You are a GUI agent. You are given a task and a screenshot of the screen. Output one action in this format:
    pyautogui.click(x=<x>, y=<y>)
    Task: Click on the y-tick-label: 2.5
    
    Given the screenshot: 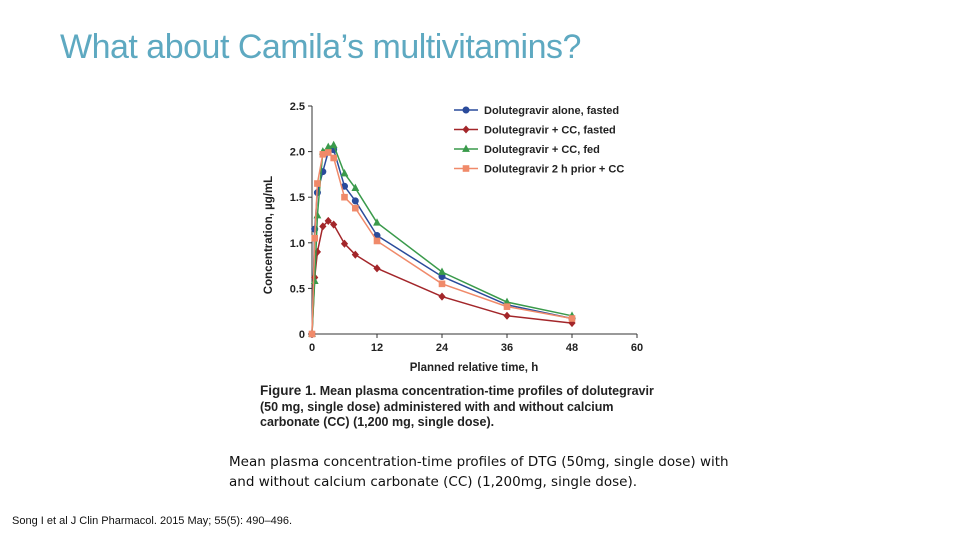 What is the action you would take?
    pyautogui.click(x=297, y=107)
    